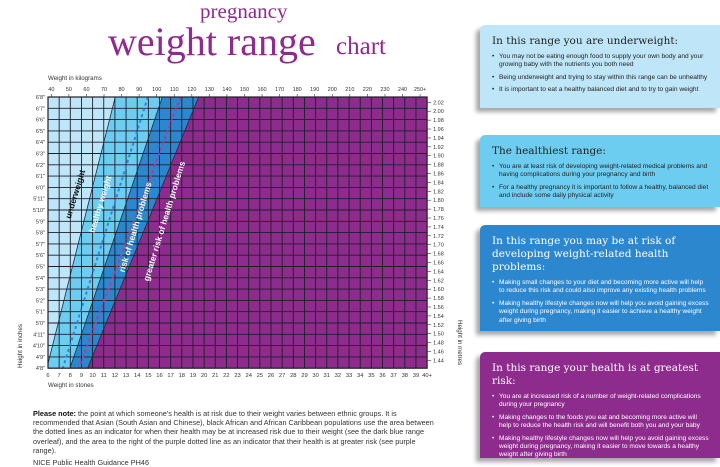 This screenshot has width=720, height=467. What do you see at coordinates (271, 376) in the screenshot?
I see `stone-tick-label: 26` at bounding box center [271, 376].